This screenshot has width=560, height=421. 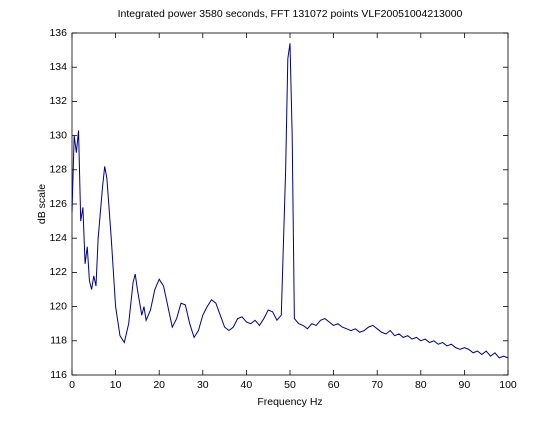 I want to click on y-tick-label: 134, so click(x=58, y=67).